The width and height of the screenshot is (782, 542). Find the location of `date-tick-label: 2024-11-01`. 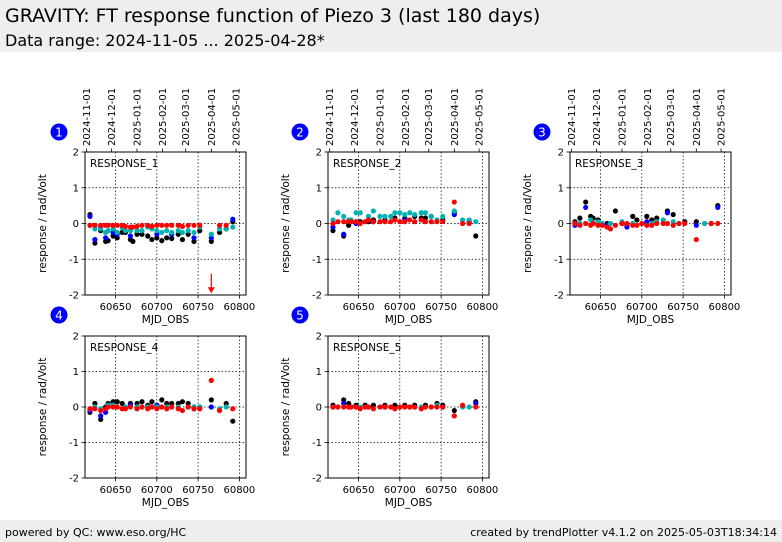

date-tick-label: 2024-11-01 is located at coordinates (330, 117).